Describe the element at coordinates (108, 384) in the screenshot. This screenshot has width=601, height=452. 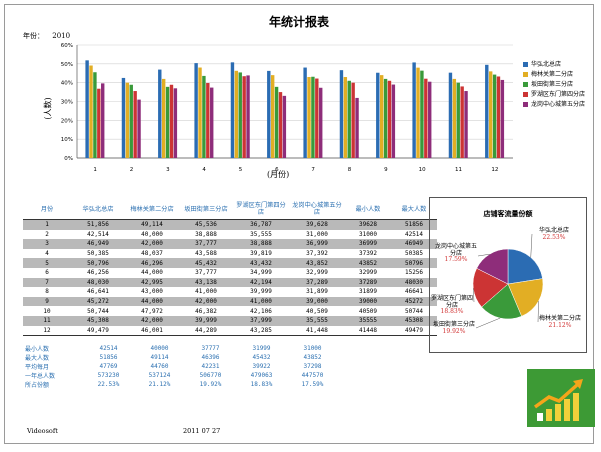
I see `stats-cell: 22.53%` at that location.